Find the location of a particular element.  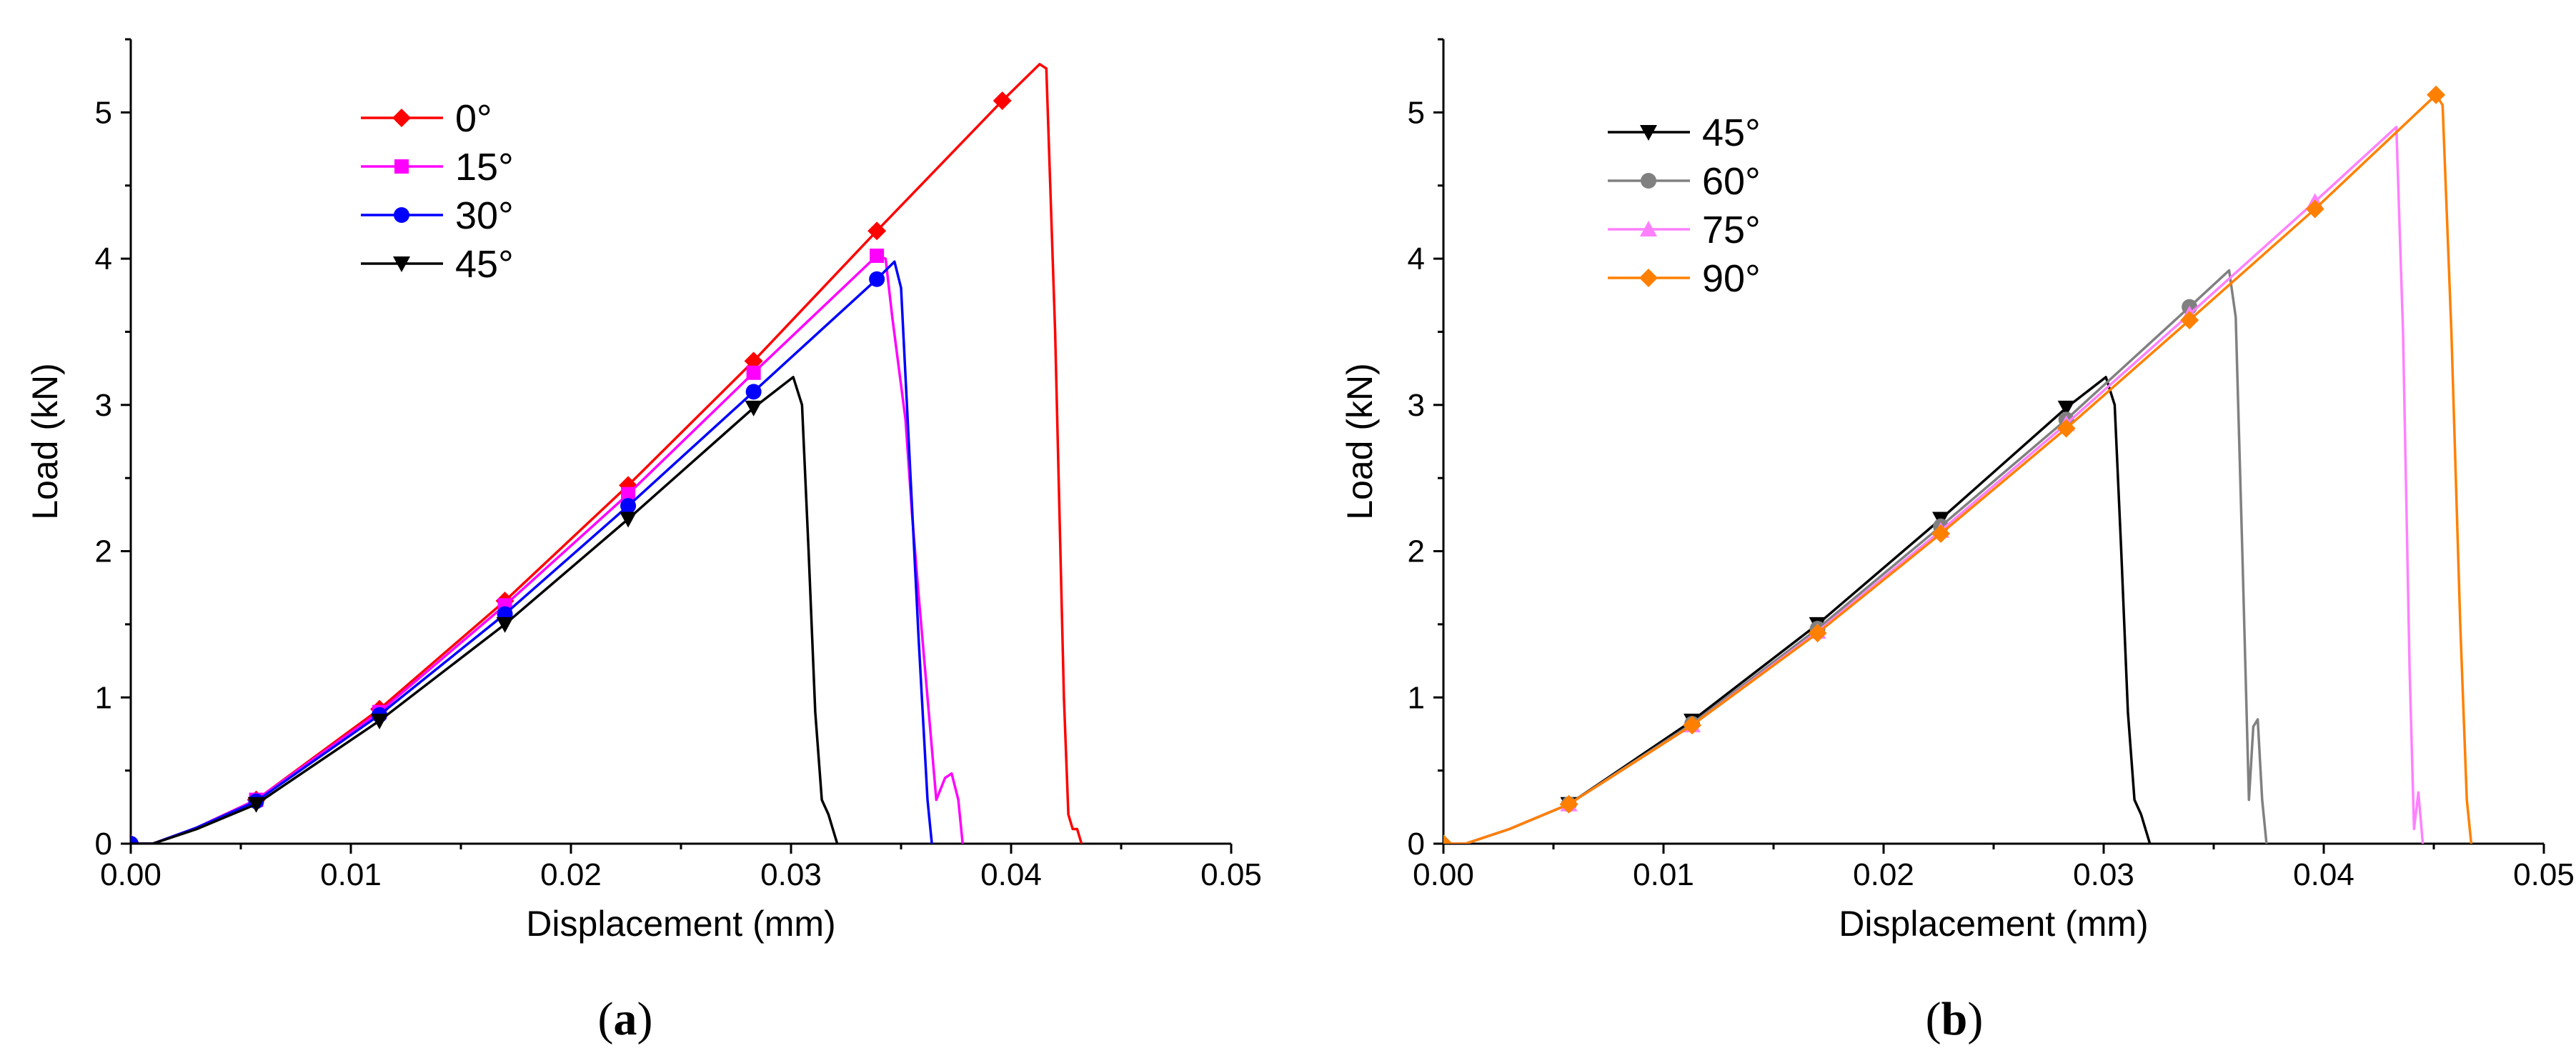

legend-item: 75° is located at coordinates (1684, 230).